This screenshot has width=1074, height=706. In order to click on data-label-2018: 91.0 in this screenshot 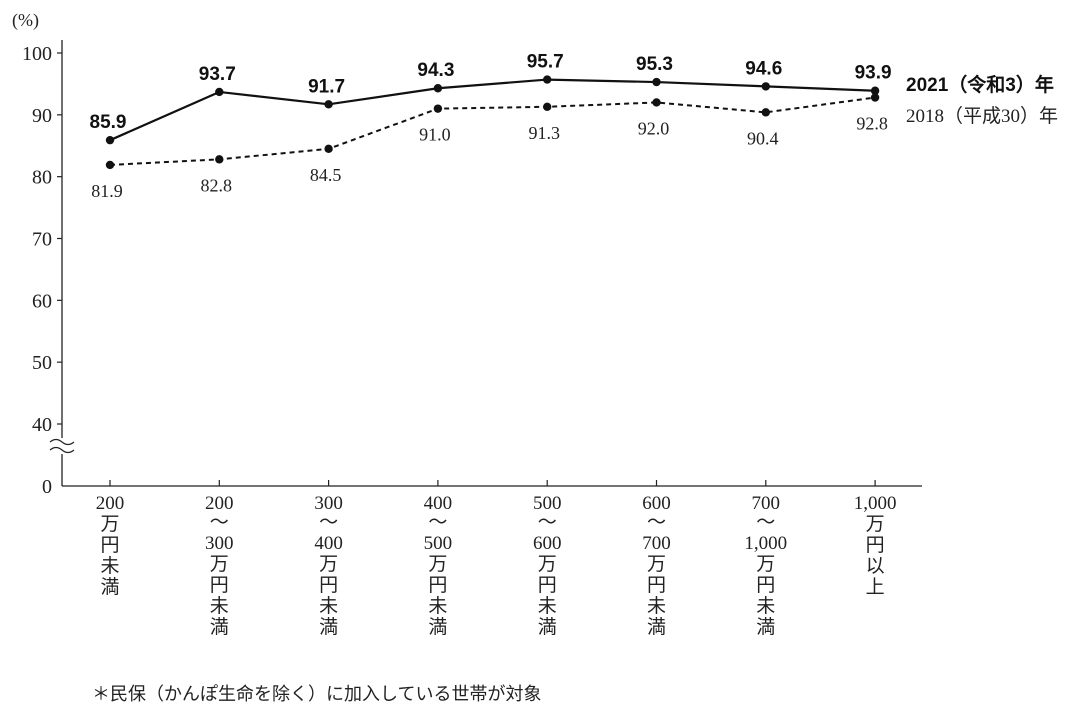, I will do `click(435, 135)`.